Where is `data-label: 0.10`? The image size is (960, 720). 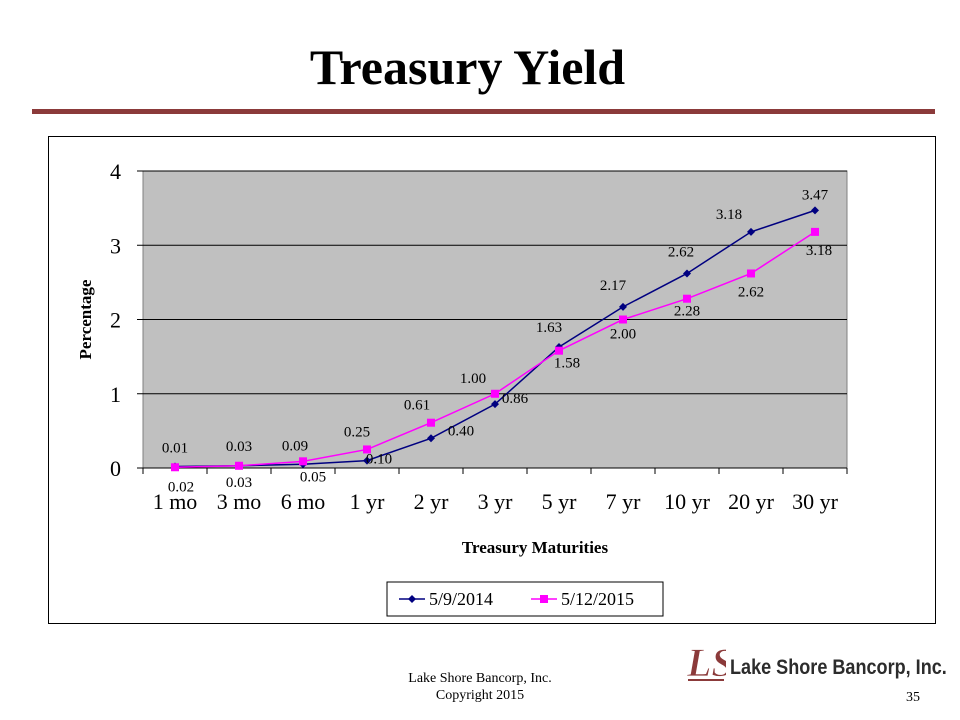
data-label: 0.10 is located at coordinates (379, 460).